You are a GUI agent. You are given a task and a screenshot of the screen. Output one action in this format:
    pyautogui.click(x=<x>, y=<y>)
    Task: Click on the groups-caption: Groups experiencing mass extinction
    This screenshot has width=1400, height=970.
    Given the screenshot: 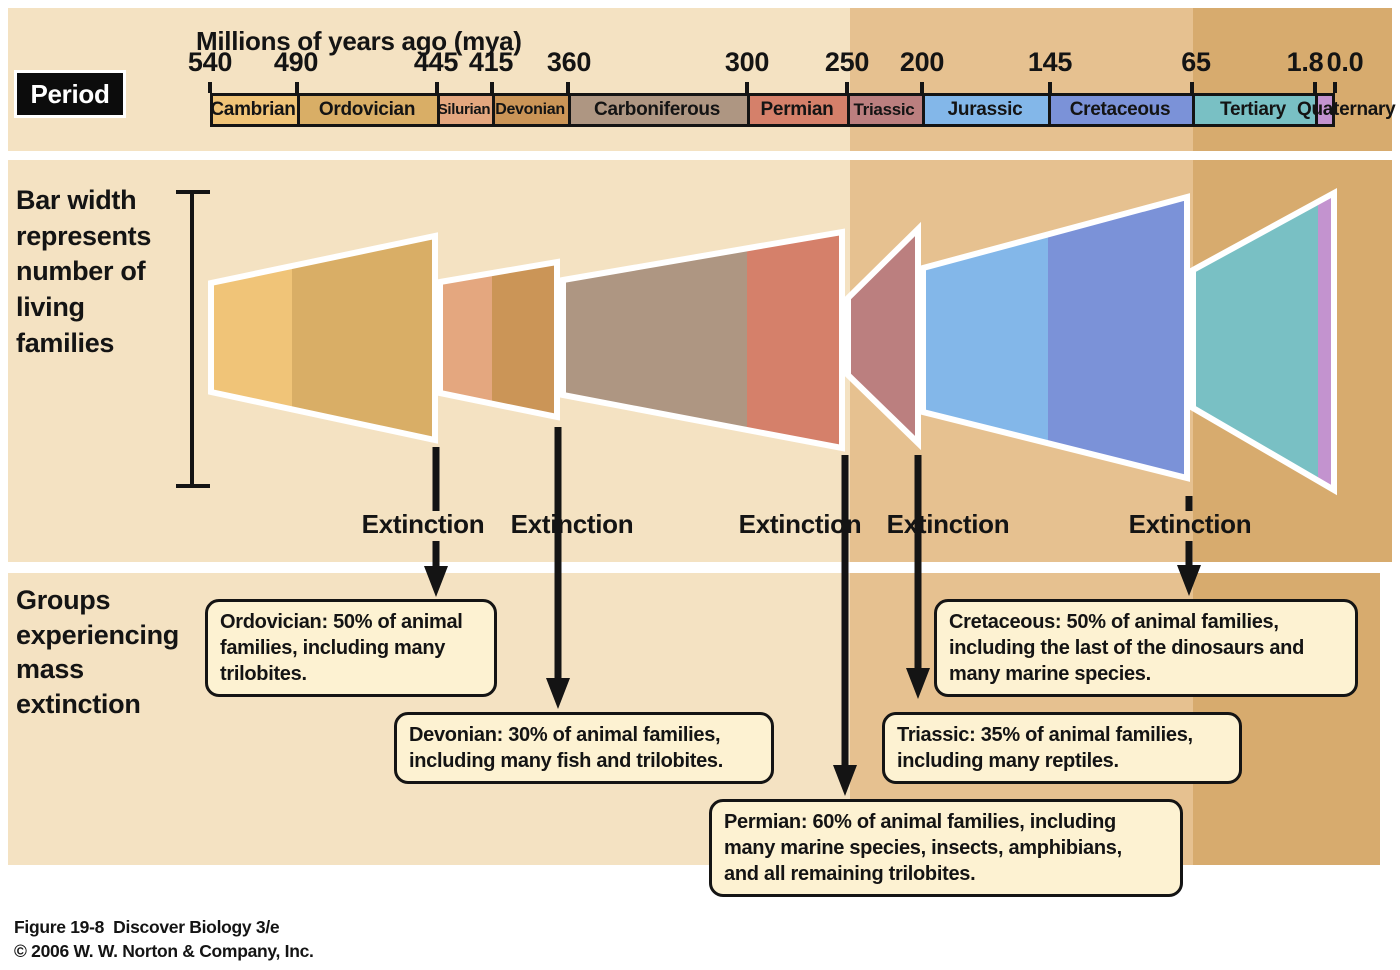 What is the action you would take?
    pyautogui.click(x=97, y=652)
    